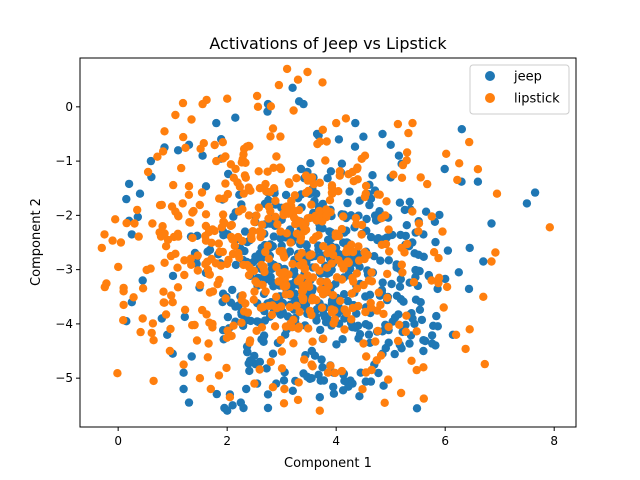  What do you see at coordinates (69, 107) in the screenshot?
I see `y-tick-label: 0` at bounding box center [69, 107].